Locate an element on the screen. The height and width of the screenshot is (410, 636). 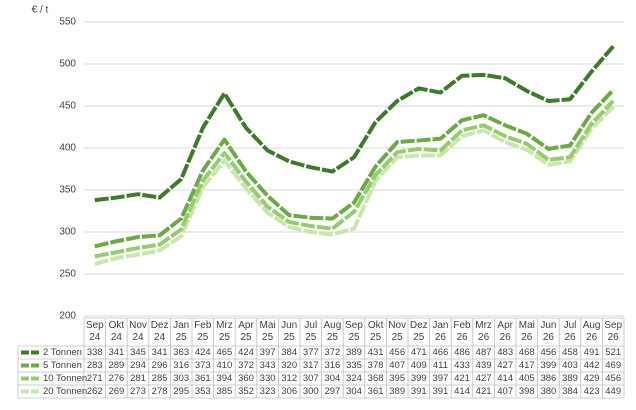
table-value: 273 is located at coordinates (138, 391).